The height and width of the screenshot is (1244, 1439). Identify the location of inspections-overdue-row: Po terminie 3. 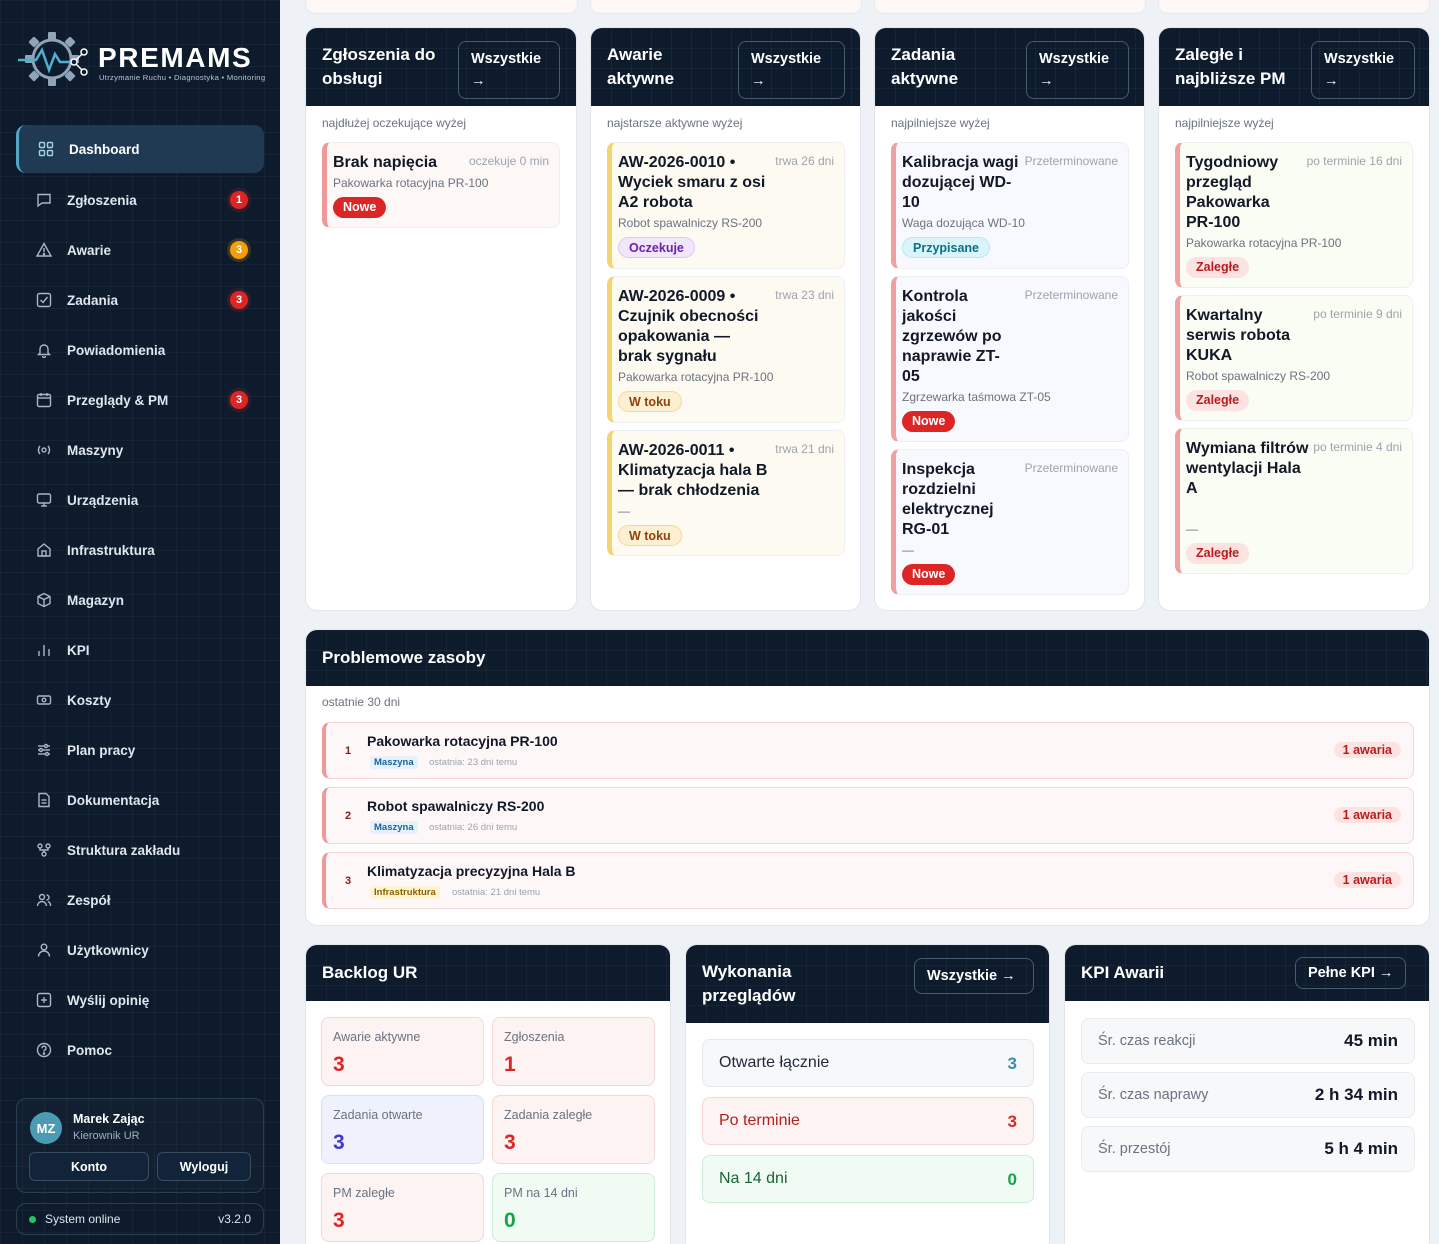
(868, 1121).